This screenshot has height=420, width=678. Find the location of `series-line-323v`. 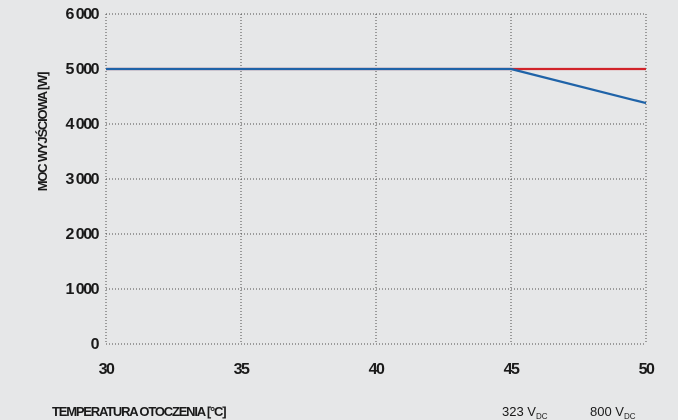

series-line-323v is located at coordinates (376, 86).